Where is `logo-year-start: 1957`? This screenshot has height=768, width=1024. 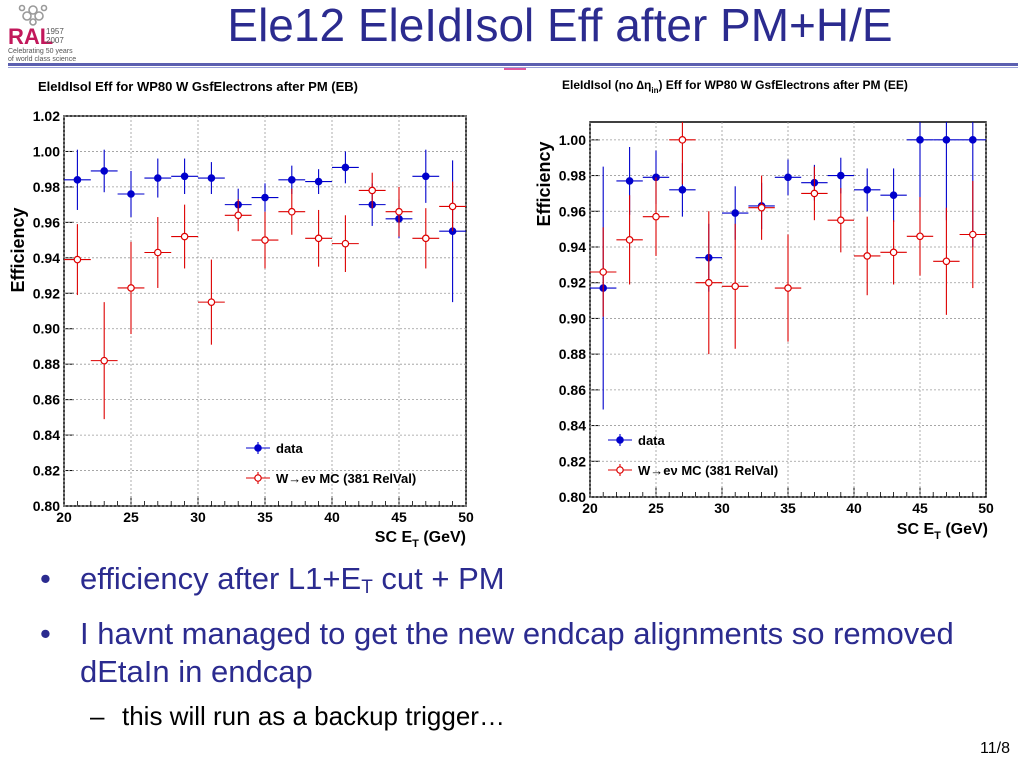
logo-year-start: 1957 is located at coordinates (55, 31).